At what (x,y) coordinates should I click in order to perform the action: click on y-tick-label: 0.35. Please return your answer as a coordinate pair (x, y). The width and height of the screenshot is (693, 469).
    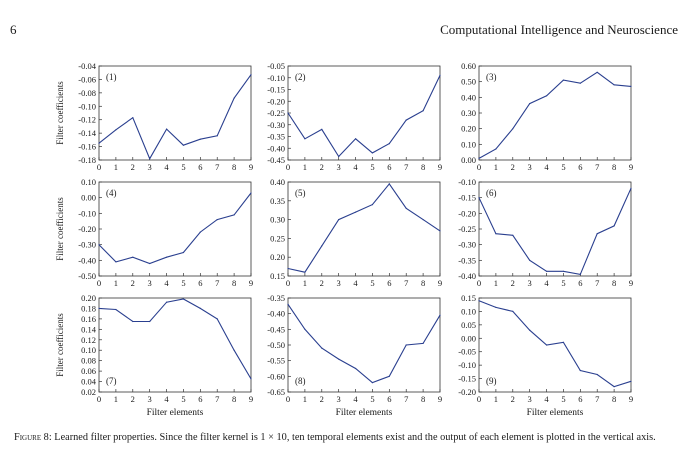
    Looking at the image, I should click on (277, 201).